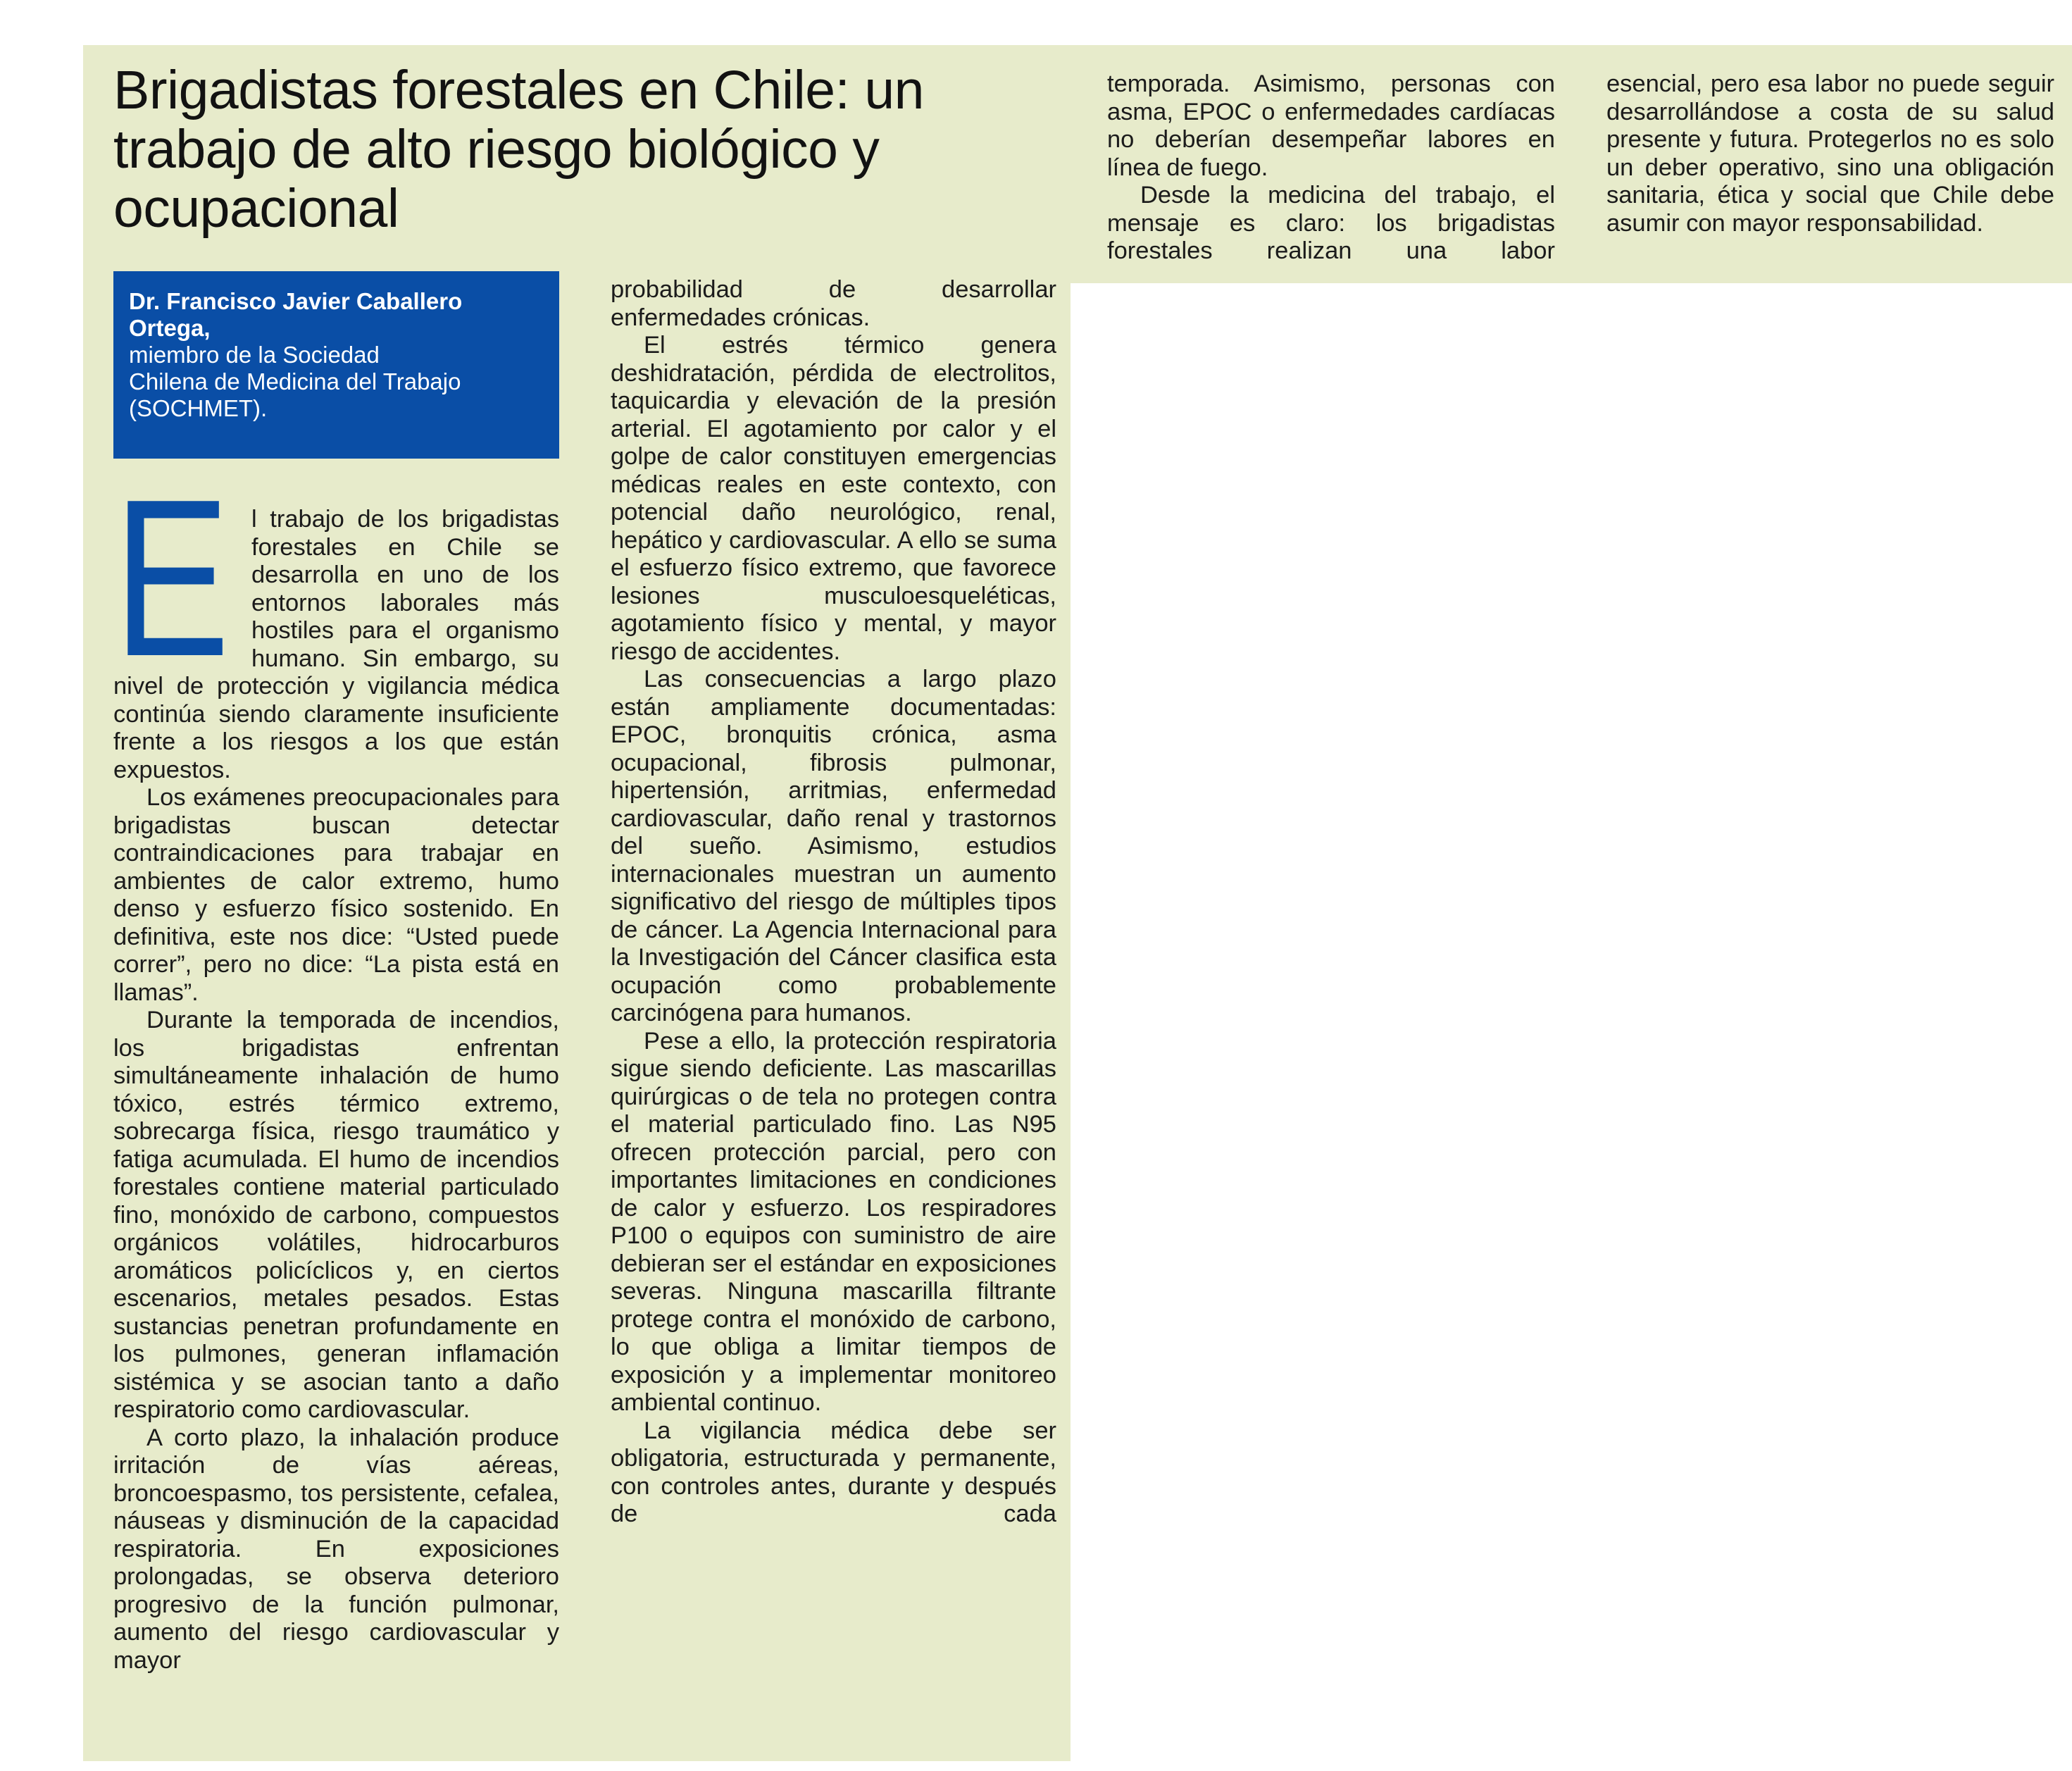 The width and height of the screenshot is (2072, 1771). I want to click on author-affiliation-line: (SOCHMET)., so click(198, 408).